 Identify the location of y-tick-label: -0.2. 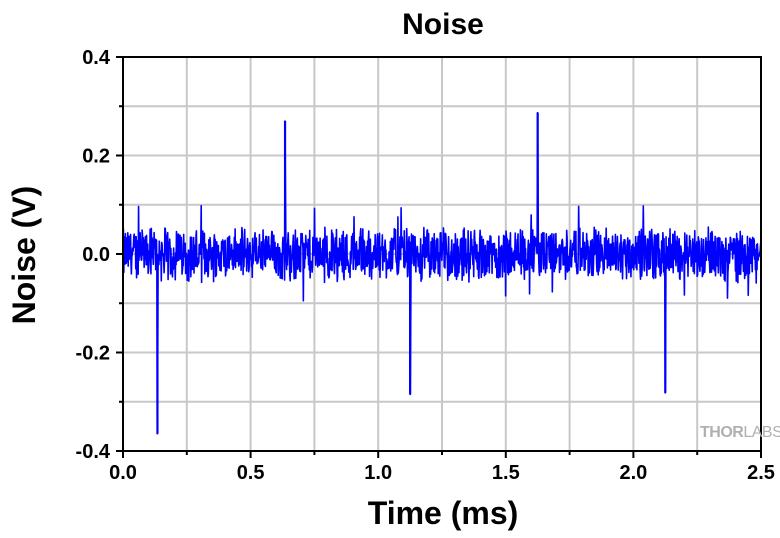
(93, 354).